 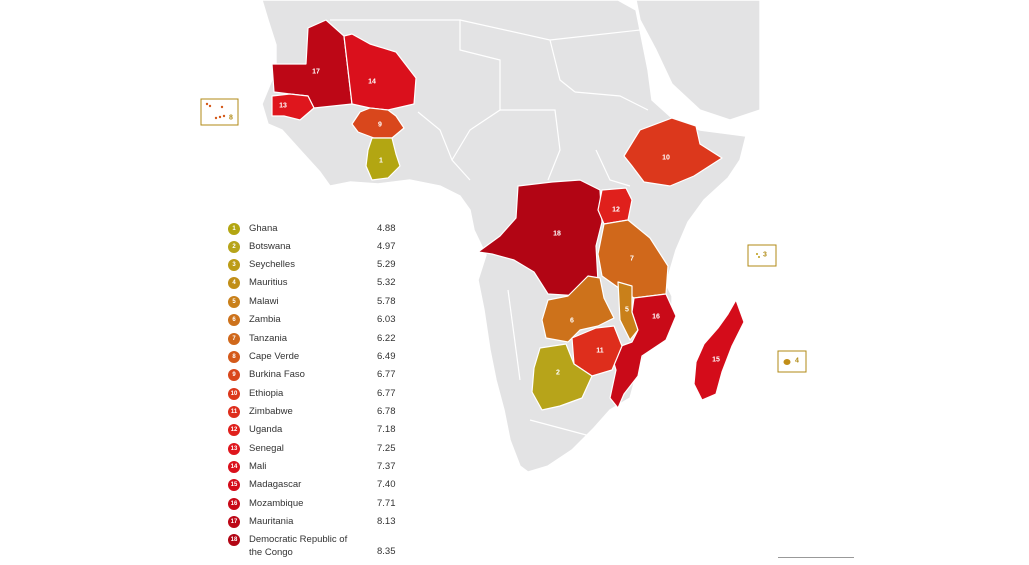 What do you see at coordinates (234, 265) in the screenshot?
I see `legend-rank-badge: 3` at bounding box center [234, 265].